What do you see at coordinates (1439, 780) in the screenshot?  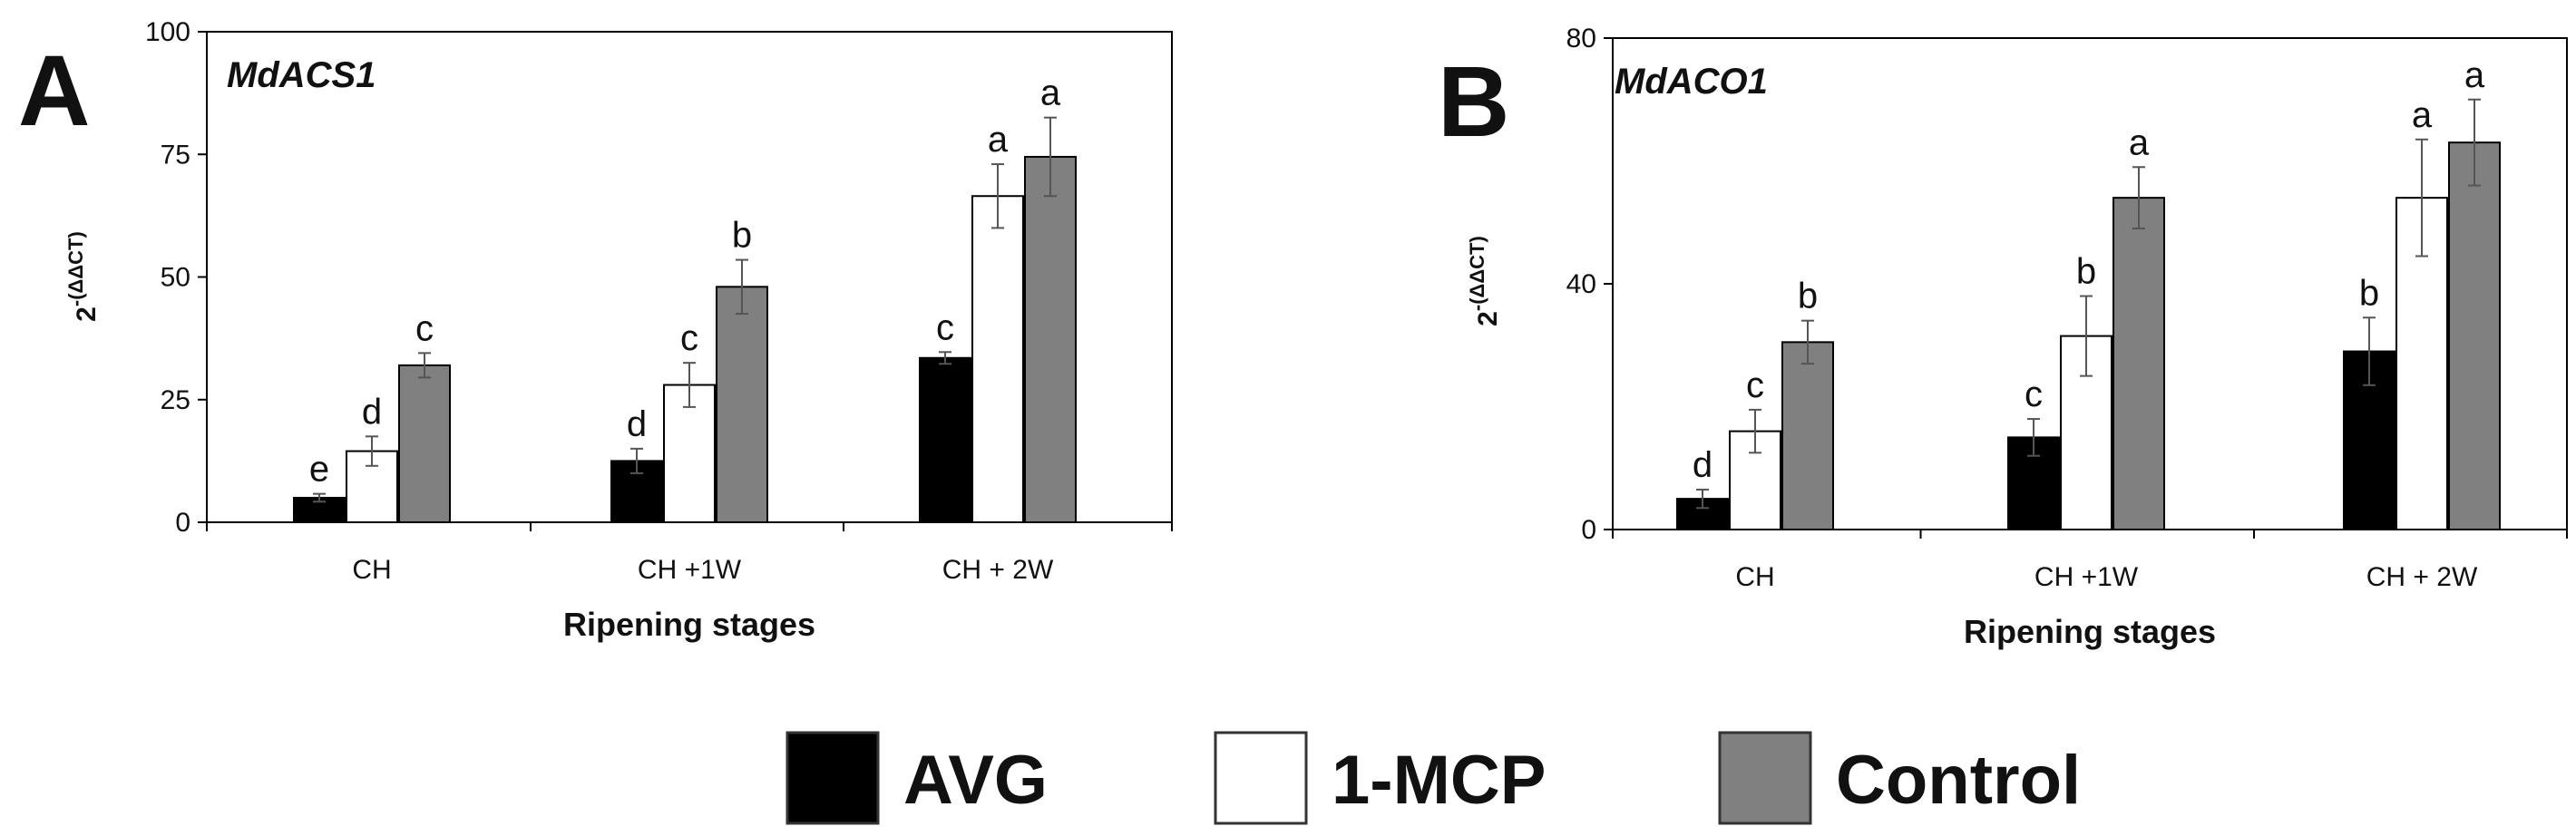 I see `legend-label-1-mcp: 1-MCP` at bounding box center [1439, 780].